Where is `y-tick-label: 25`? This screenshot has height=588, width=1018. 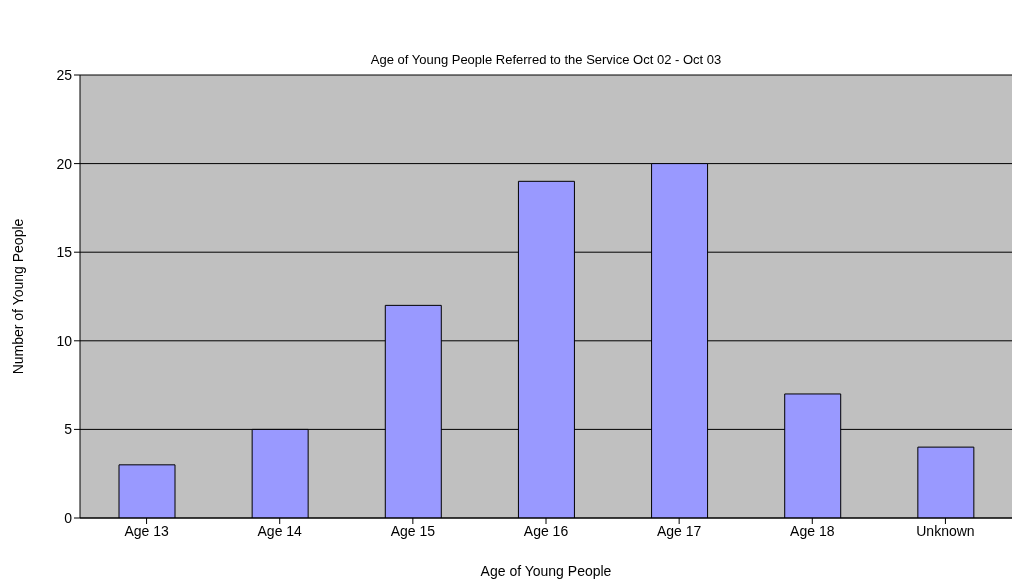 y-tick-label: 25 is located at coordinates (64, 74).